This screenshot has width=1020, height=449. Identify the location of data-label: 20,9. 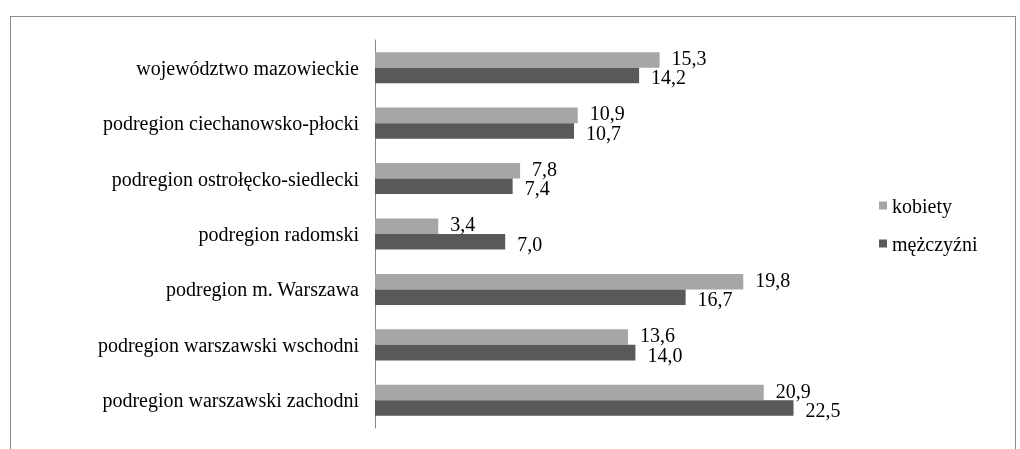
(793, 390).